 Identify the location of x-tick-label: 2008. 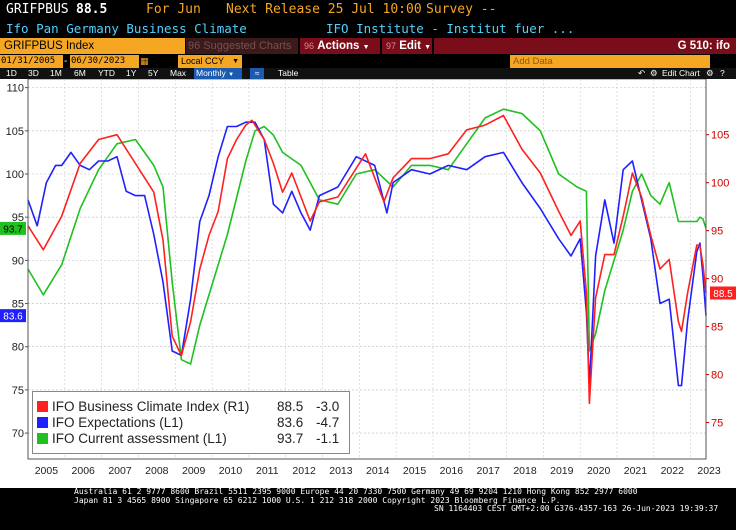
(157, 471).